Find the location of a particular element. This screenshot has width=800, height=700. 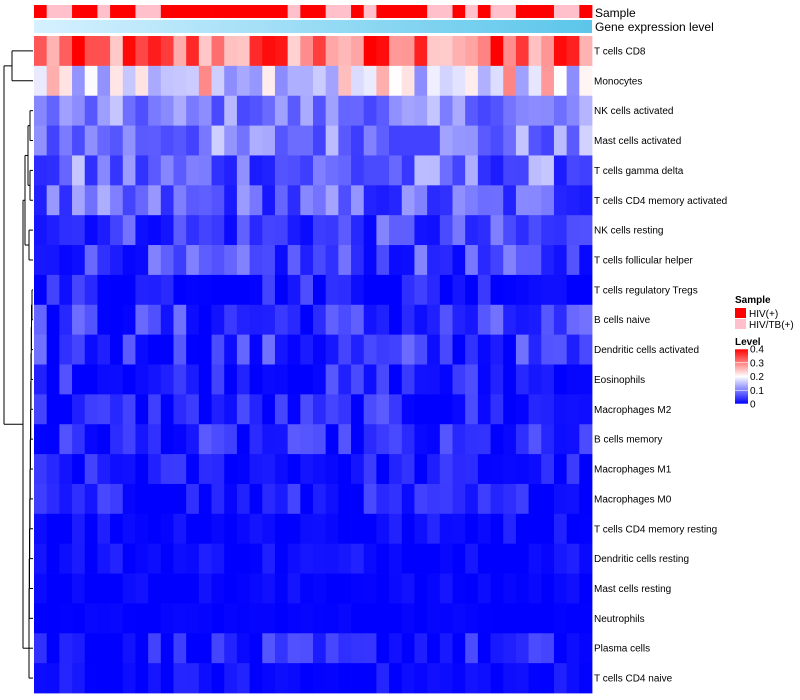

legend-swatch-hivtb is located at coordinates (740, 324).